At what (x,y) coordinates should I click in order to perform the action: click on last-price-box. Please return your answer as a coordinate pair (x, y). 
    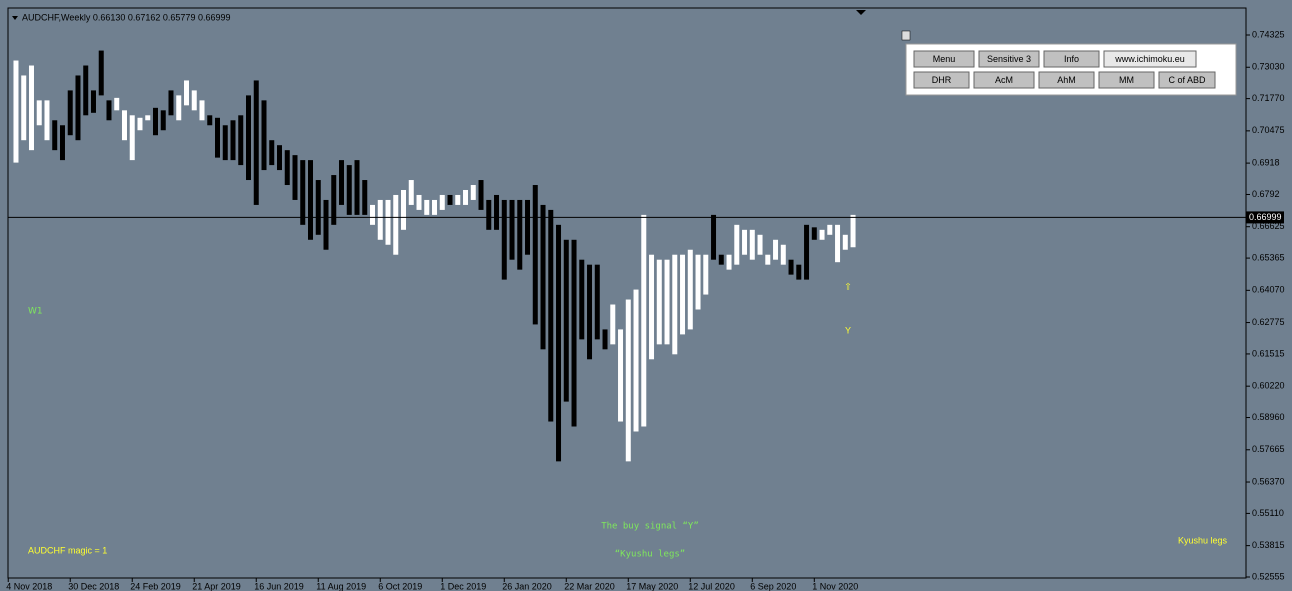
    Looking at the image, I should click on (1265, 217).